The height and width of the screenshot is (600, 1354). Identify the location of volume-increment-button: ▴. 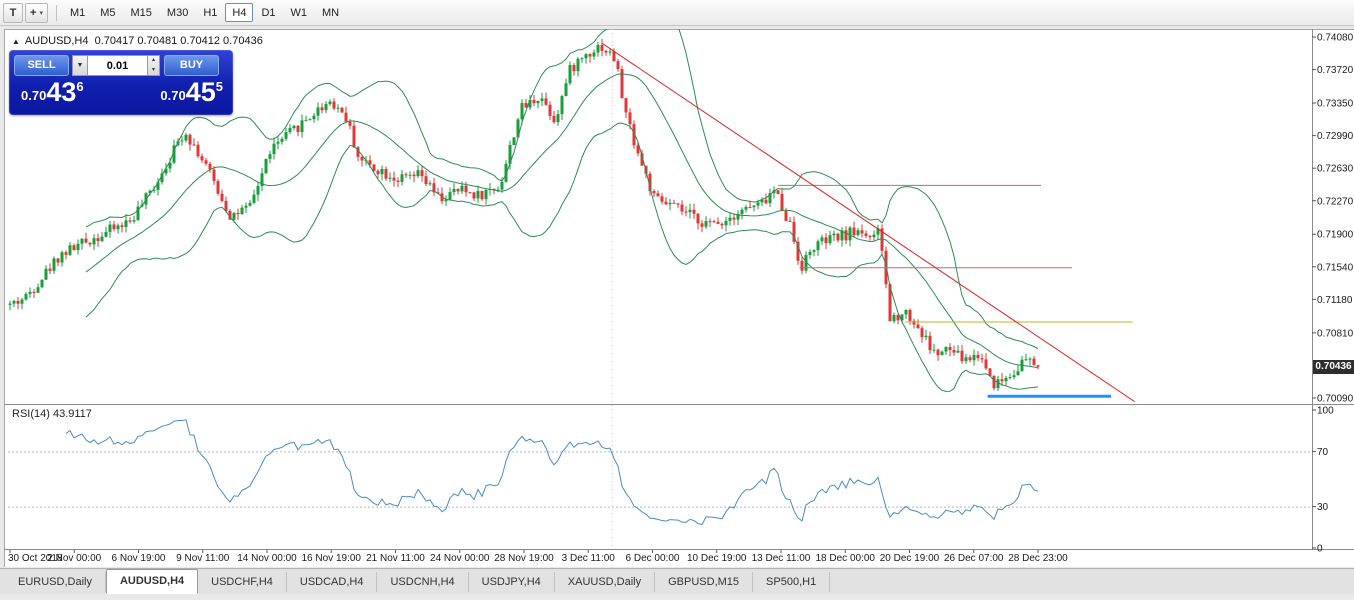
(153, 60).